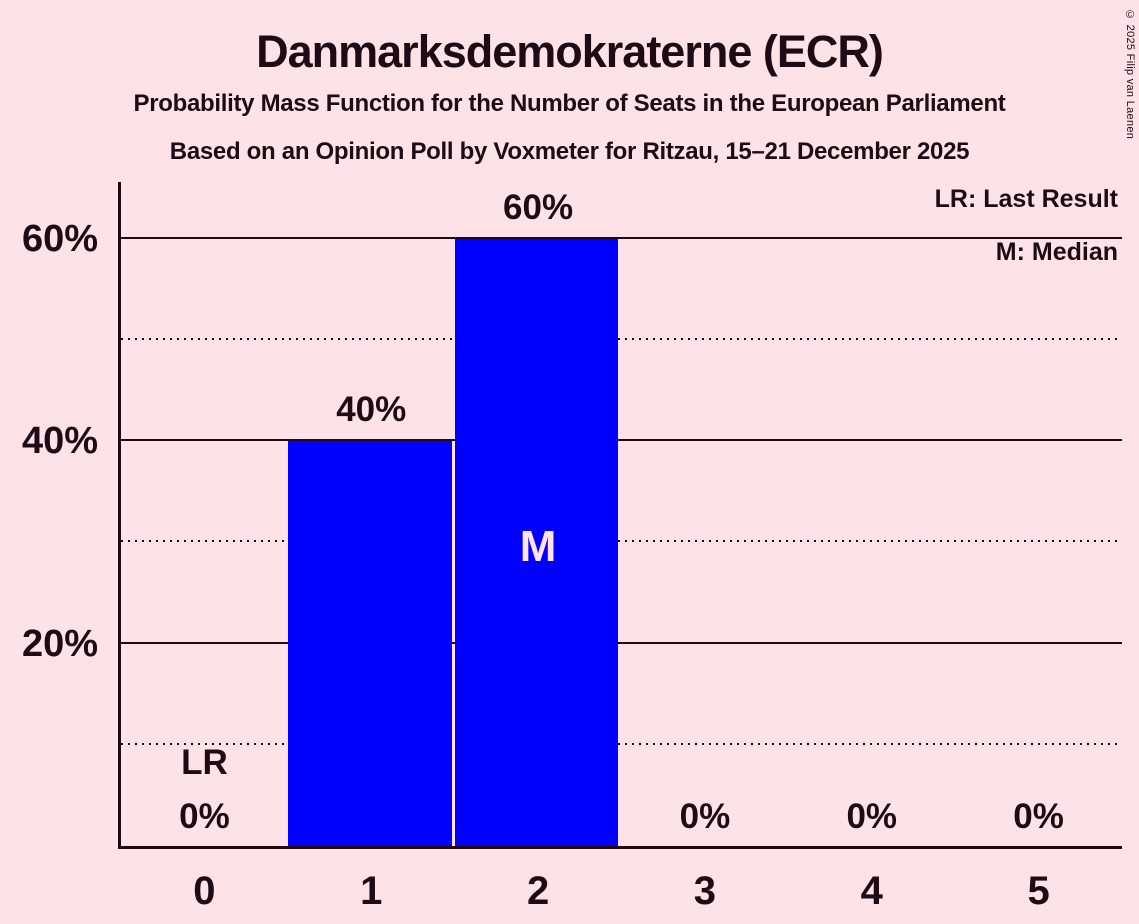 Image resolution: width=1139 pixels, height=924 pixels. Describe the element at coordinates (204, 762) in the screenshot. I see `last-result-annotation: LR` at that location.